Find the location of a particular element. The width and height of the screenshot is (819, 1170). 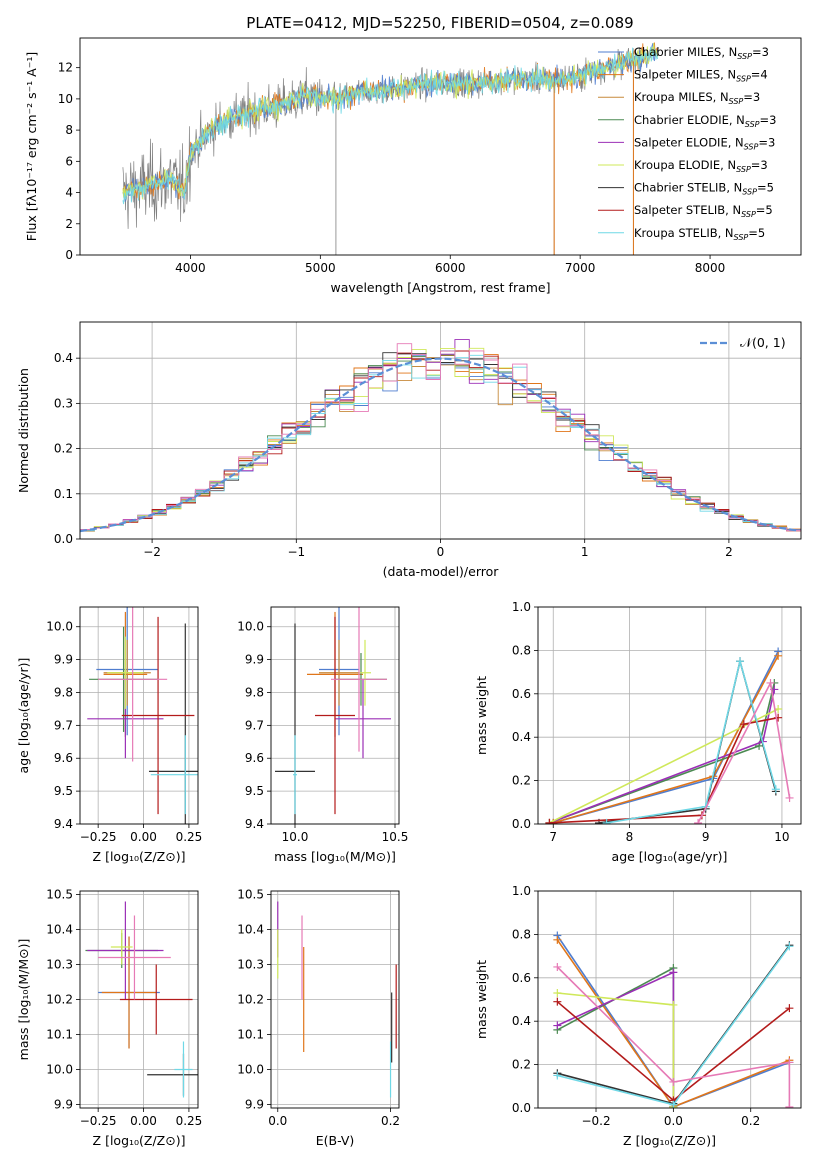

y-tick-label: 0 is located at coordinates (69, 255).